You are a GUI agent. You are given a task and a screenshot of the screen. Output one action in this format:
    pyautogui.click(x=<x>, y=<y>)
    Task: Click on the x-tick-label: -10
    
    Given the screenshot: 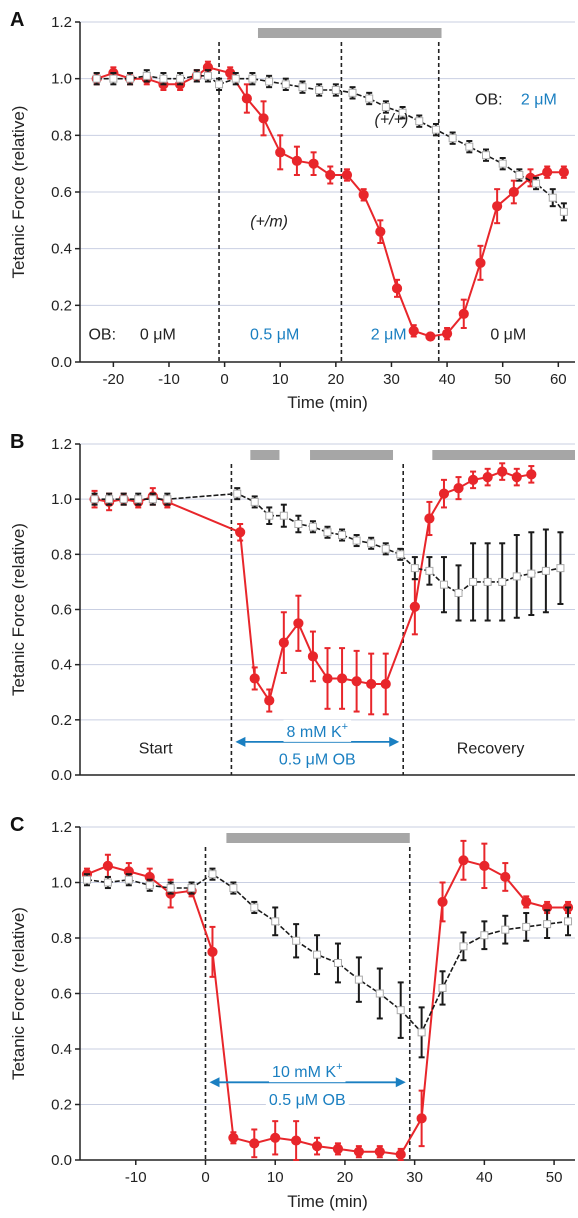 What is the action you would take?
    pyautogui.click(x=136, y=1177)
    